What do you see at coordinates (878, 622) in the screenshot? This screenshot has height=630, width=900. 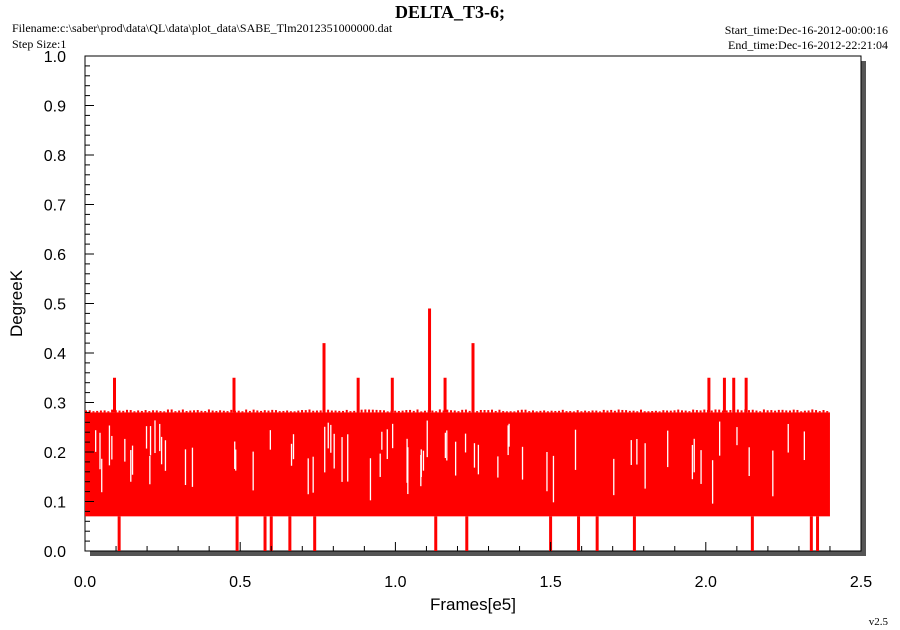 I see `version-label: v2.5` at bounding box center [878, 622].